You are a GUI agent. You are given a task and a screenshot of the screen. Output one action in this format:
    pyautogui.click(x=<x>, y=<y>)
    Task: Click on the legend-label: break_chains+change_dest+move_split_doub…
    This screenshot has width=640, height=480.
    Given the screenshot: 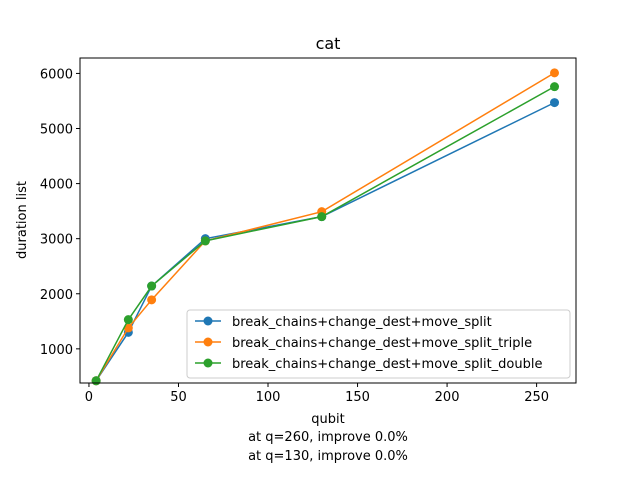 What is the action you would take?
    pyautogui.click(x=387, y=364)
    